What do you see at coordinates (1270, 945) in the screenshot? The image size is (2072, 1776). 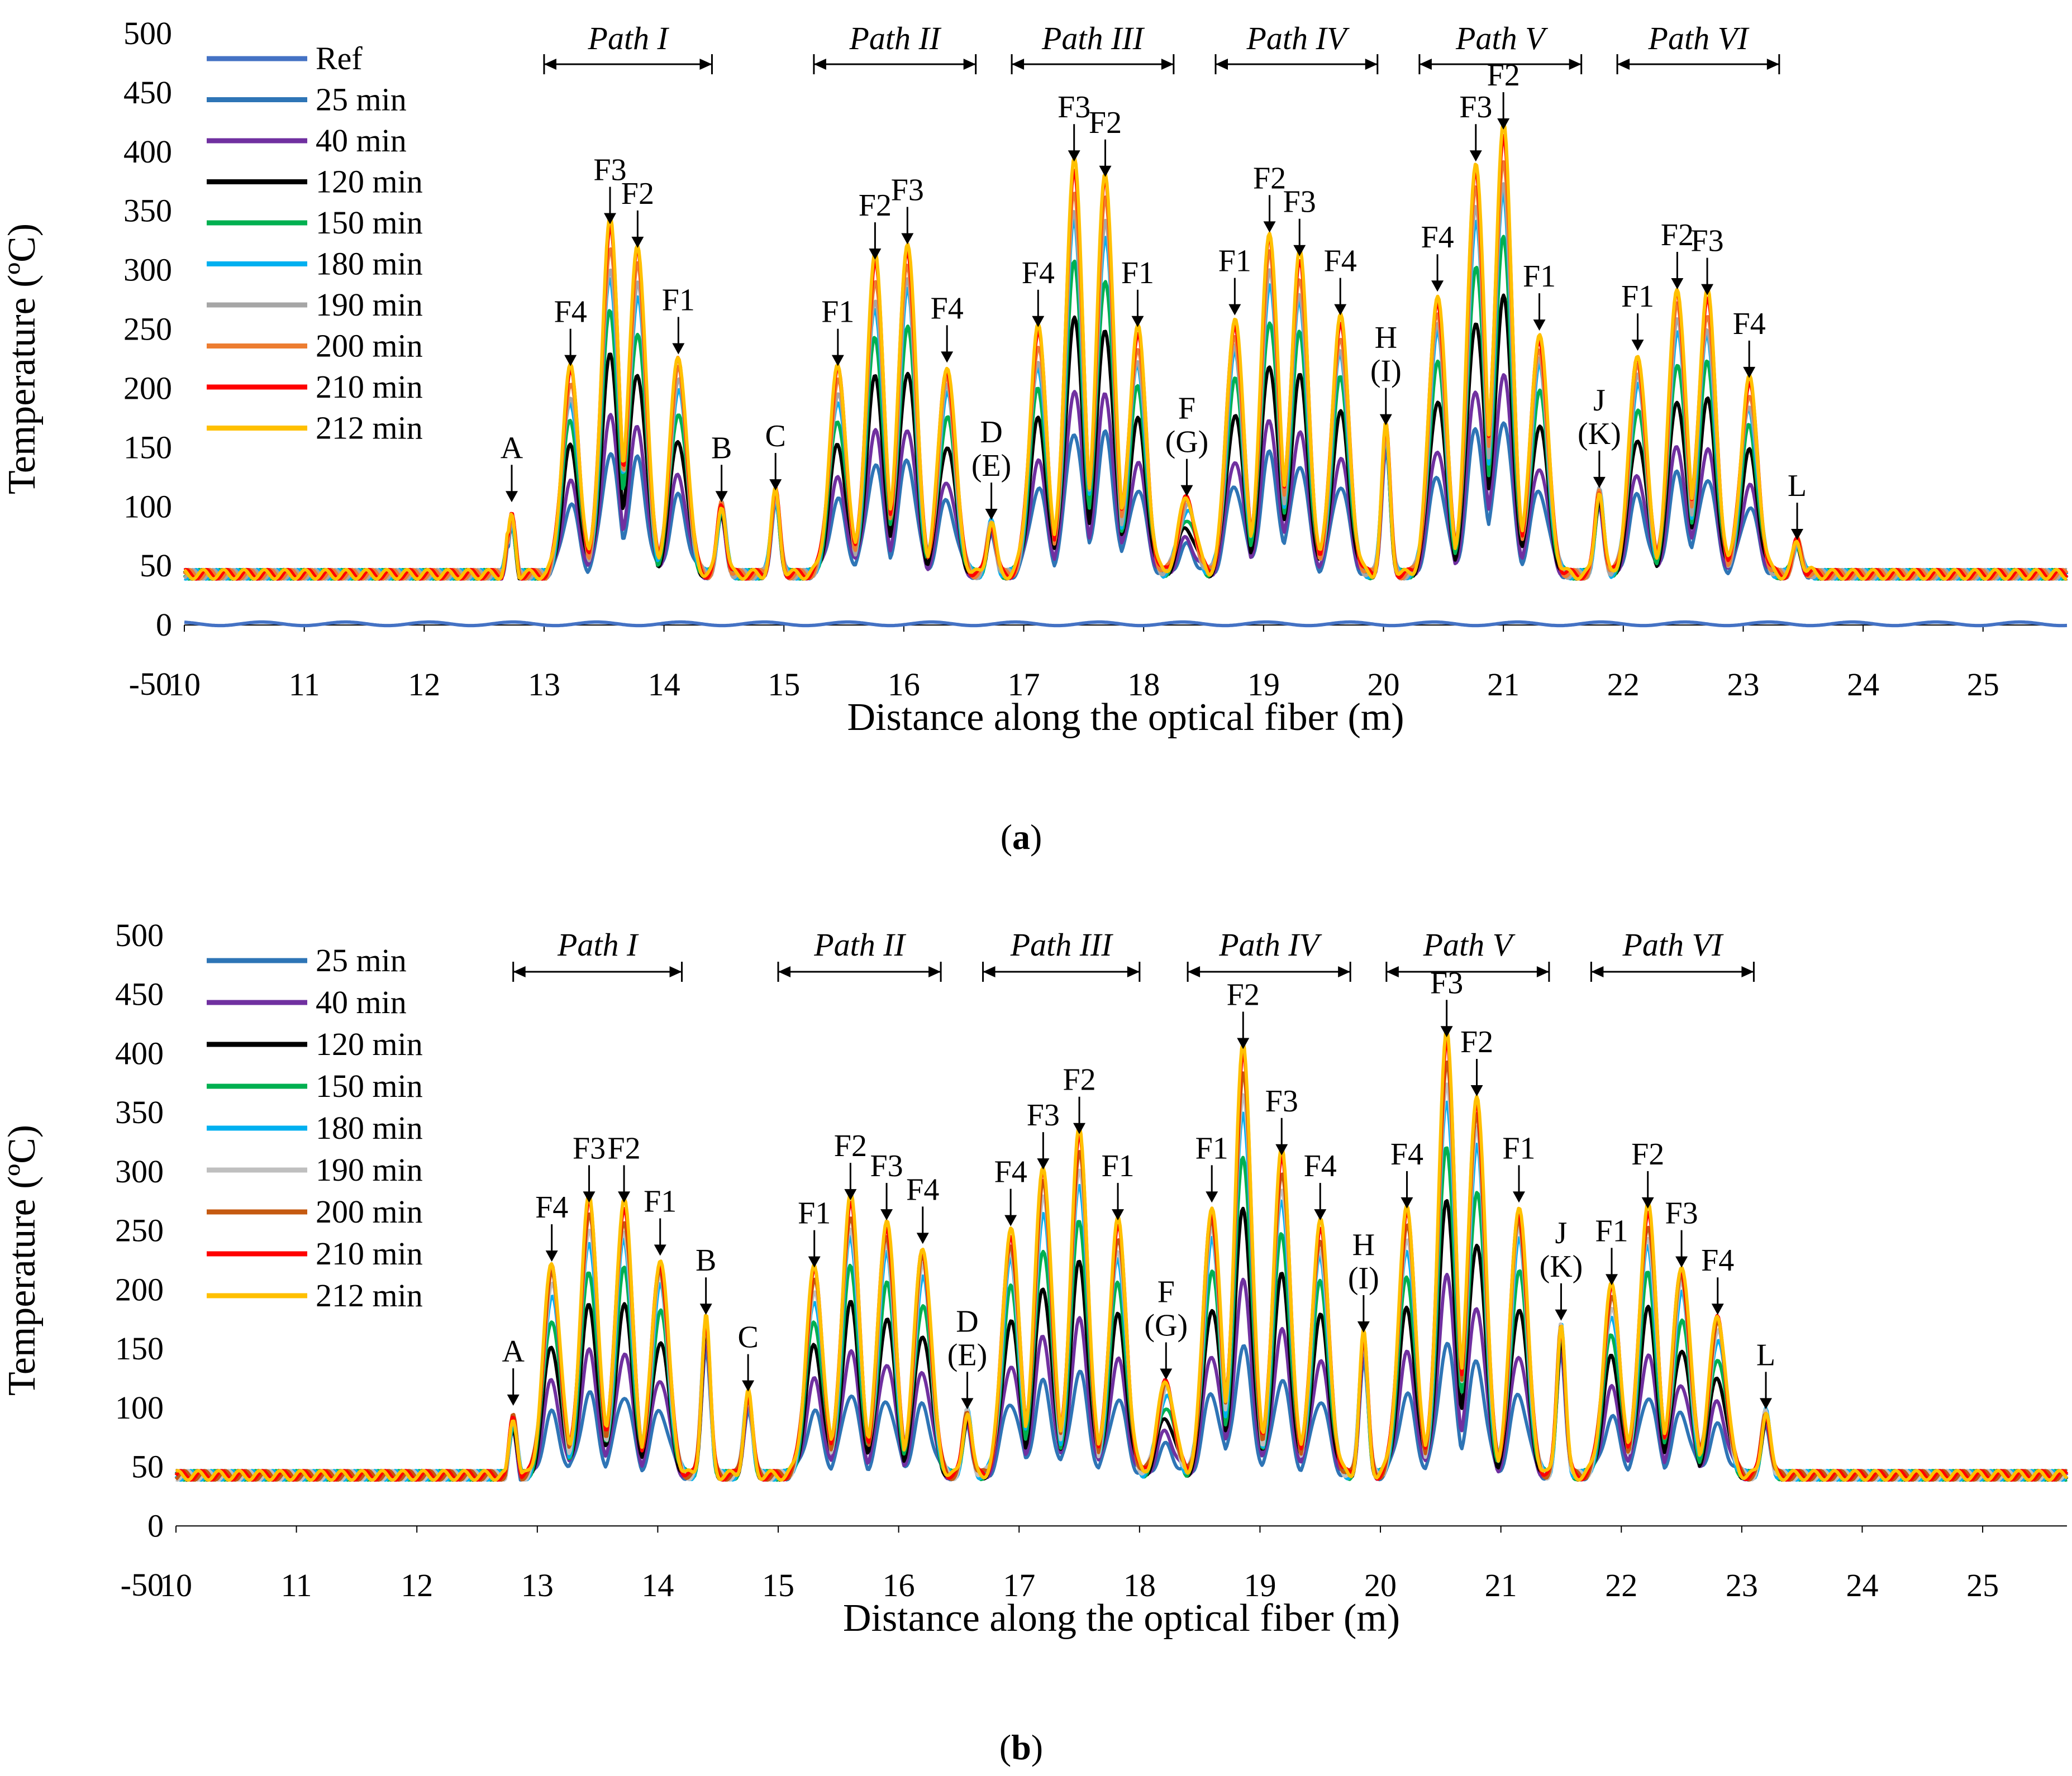 I see `path-label: Path IV` at bounding box center [1270, 945].